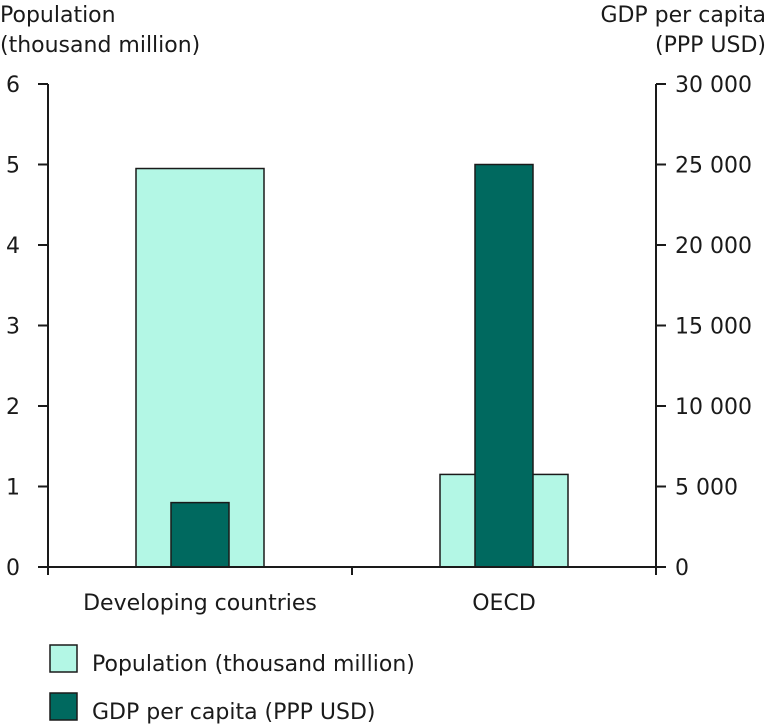  What do you see at coordinates (713, 85) in the screenshot?
I see `right-tick-label-6: 30 000` at bounding box center [713, 85].